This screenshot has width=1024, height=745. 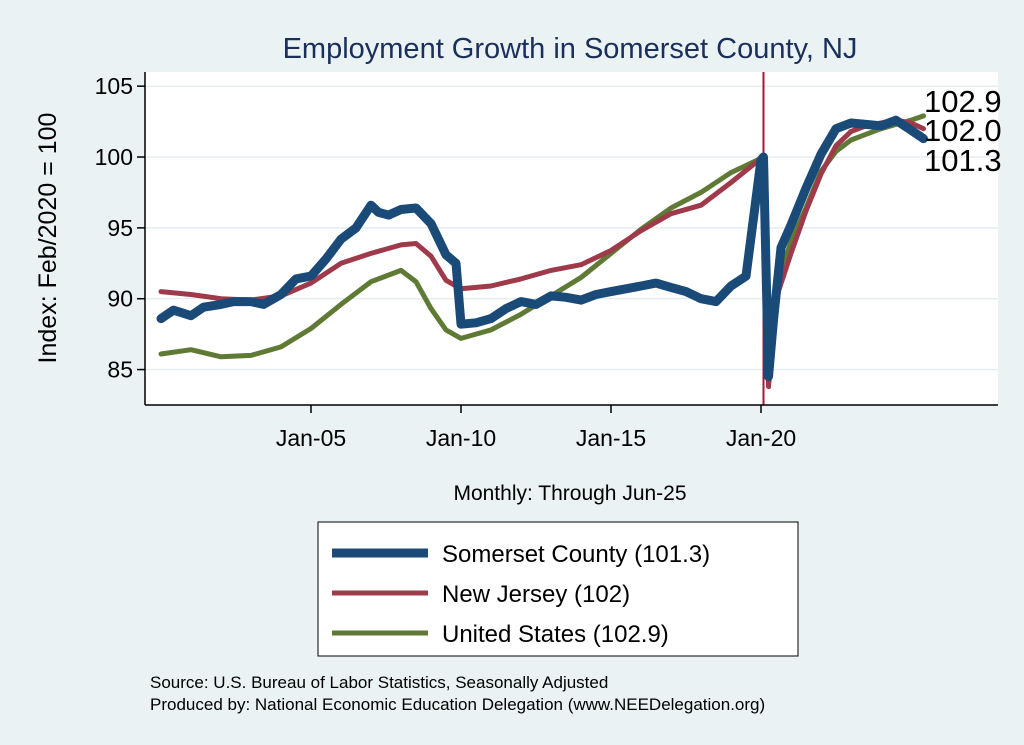 What do you see at coordinates (536, 428) in the screenshot?
I see `x-ticks: Jan-05 Jan-10 Jan-15 Jan-20` at bounding box center [536, 428].